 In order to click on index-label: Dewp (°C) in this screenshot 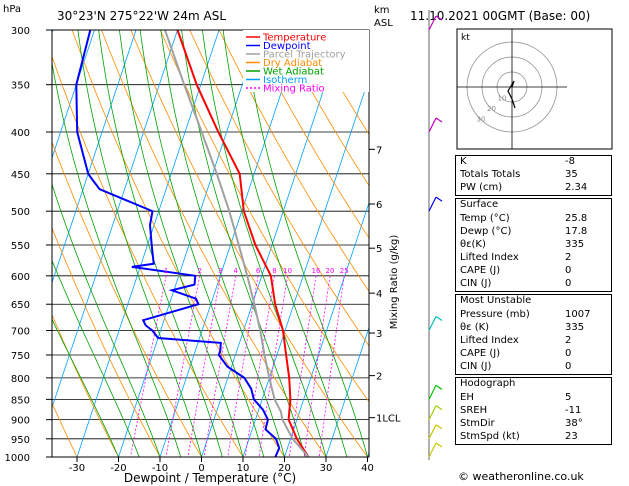, I will do `click(486, 231)`.